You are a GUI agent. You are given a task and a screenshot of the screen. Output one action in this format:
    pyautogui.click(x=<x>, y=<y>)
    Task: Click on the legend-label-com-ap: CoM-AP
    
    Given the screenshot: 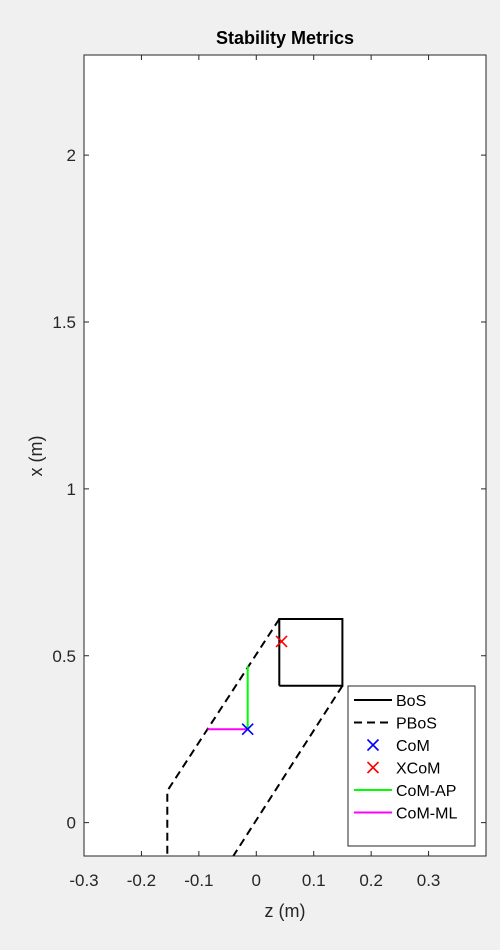 What is the action you would take?
    pyautogui.click(x=426, y=791)
    